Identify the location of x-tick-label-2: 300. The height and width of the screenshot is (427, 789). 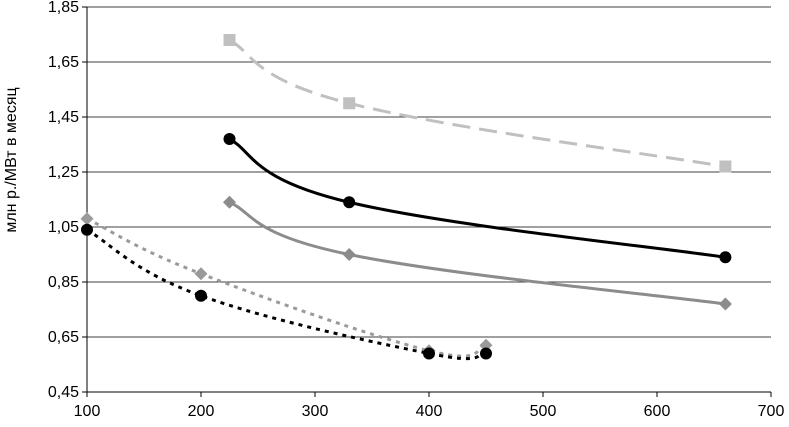
(315, 411).